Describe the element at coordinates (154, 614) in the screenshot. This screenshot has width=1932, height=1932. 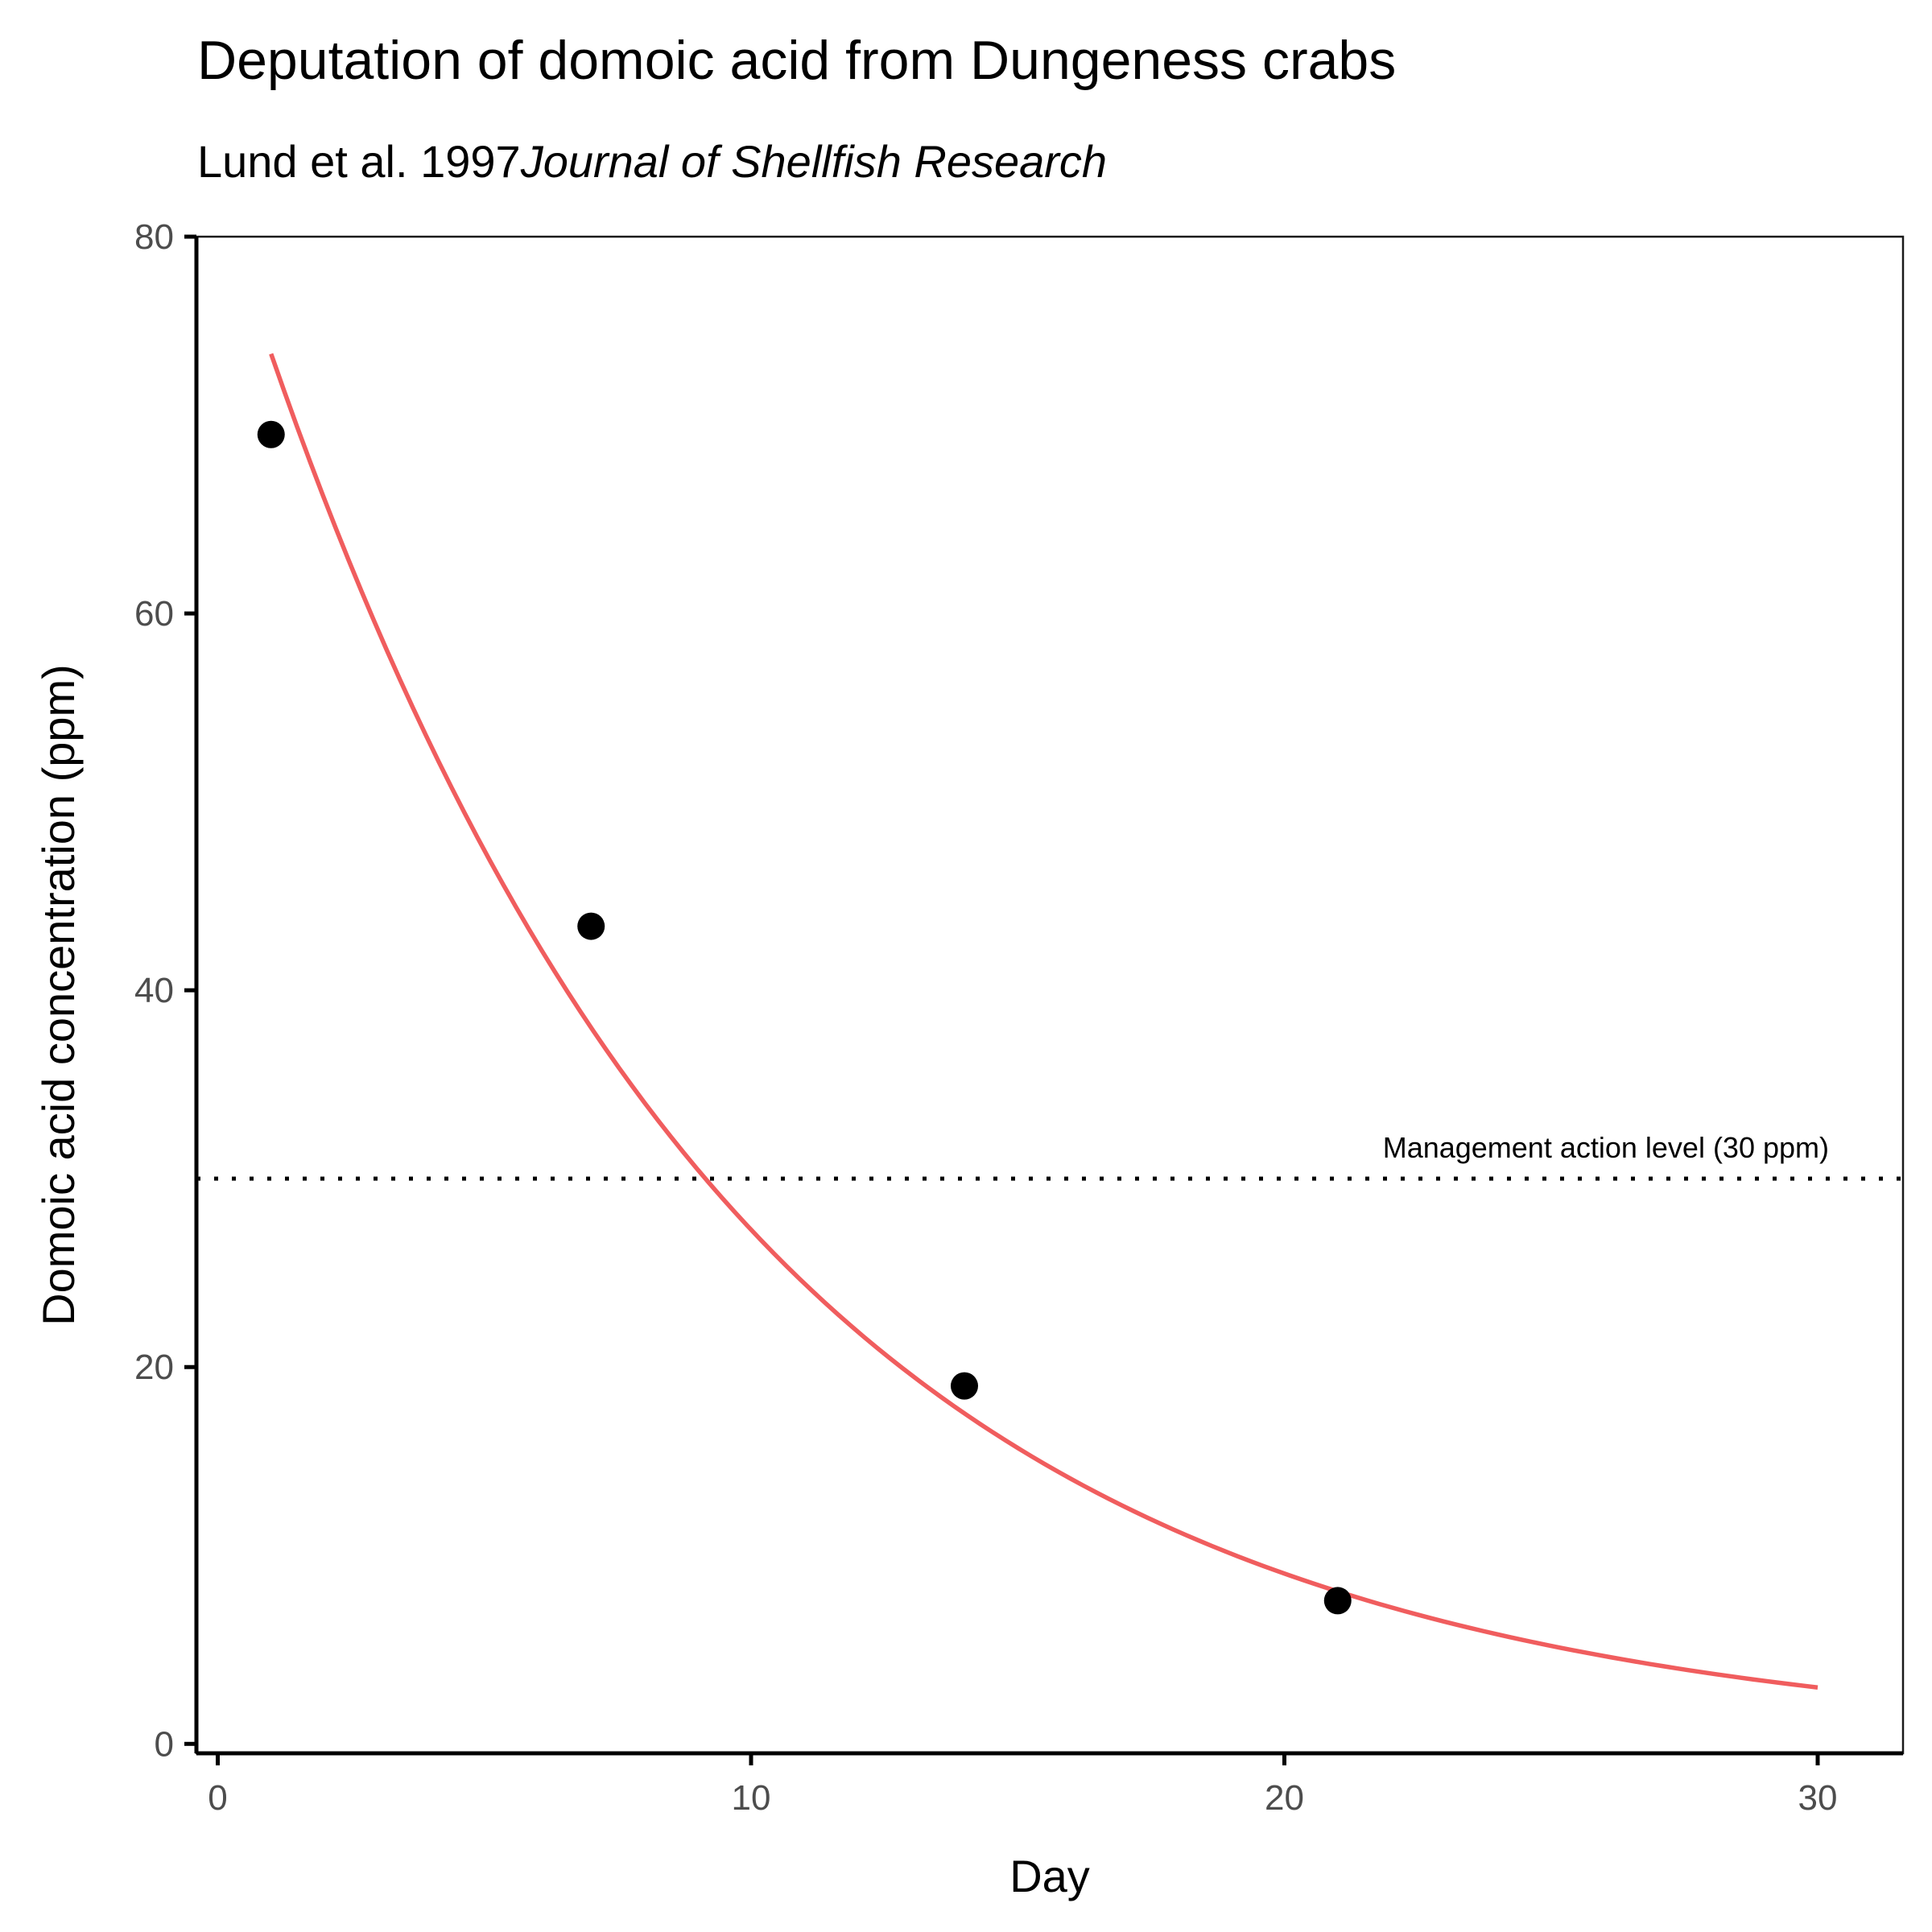
I see `y-tick-label: 60` at that location.